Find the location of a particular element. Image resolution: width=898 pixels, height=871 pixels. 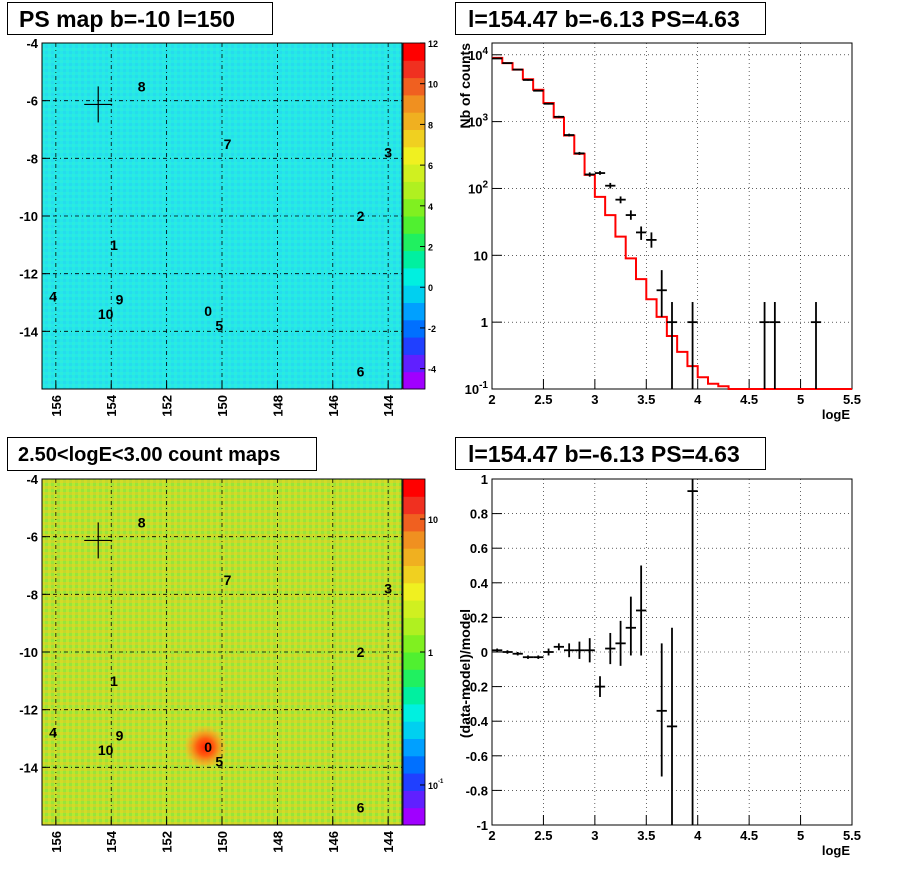

y-tick-label: -0.4 is located at coordinates (477, 721).